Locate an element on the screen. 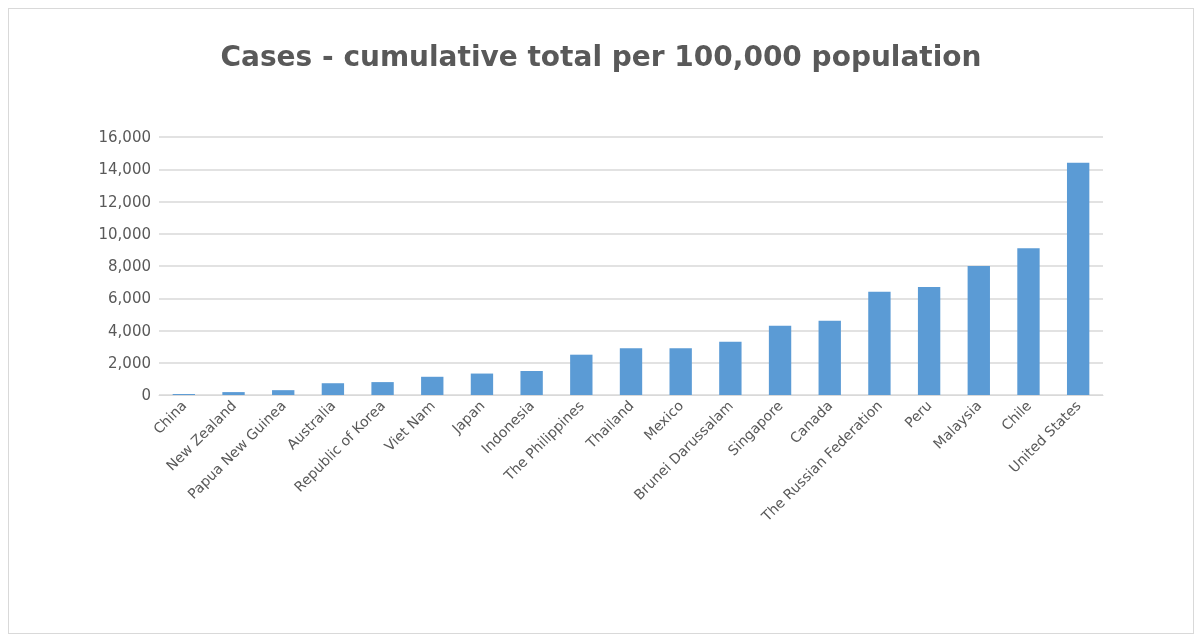  y-tick-label: 16,000 is located at coordinates (124, 137).